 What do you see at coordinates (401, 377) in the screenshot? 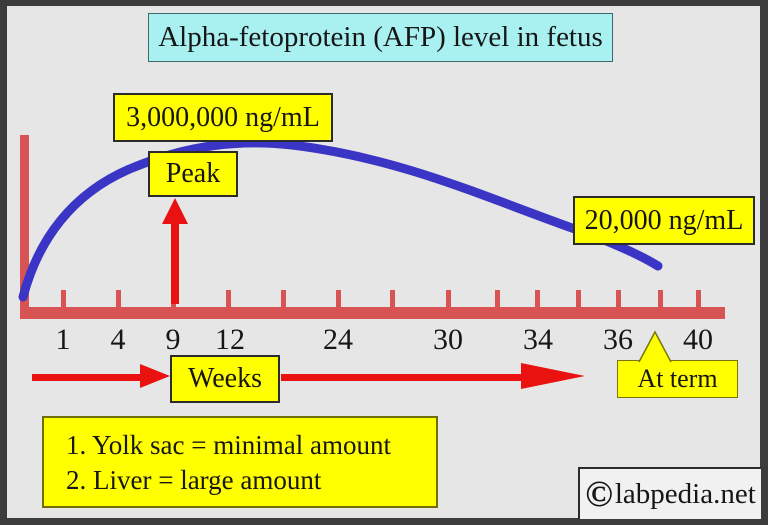
I see `weeks-arrow-right-shaft` at bounding box center [401, 377].